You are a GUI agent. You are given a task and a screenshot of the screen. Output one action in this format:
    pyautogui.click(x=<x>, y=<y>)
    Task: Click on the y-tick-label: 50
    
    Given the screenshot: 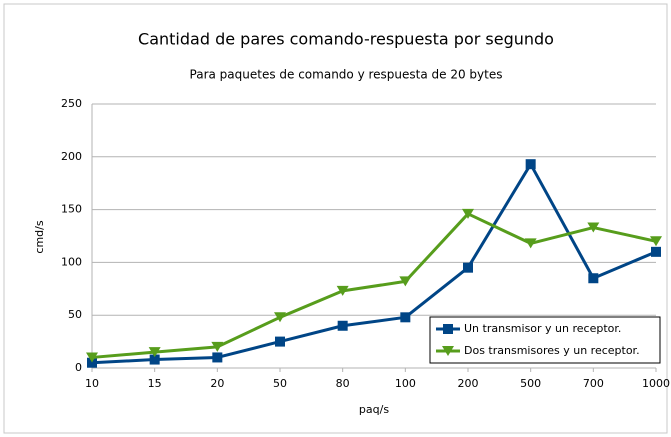 What is the action you would take?
    pyautogui.click(x=75, y=314)
    